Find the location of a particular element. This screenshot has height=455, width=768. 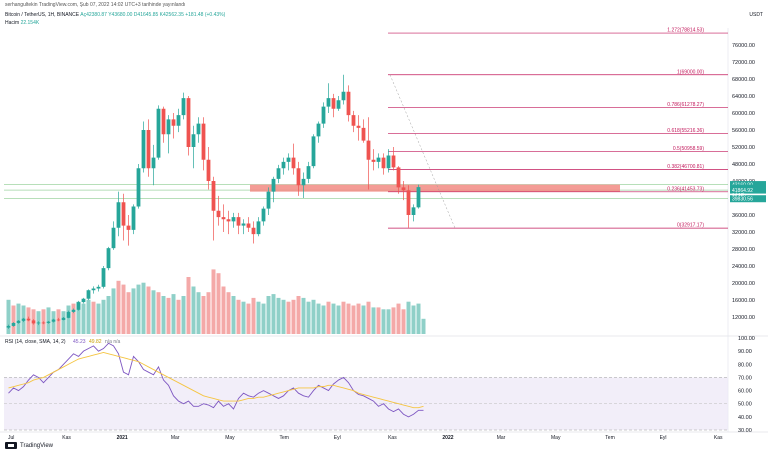

time-tick-label: Tem is located at coordinates (284, 438).